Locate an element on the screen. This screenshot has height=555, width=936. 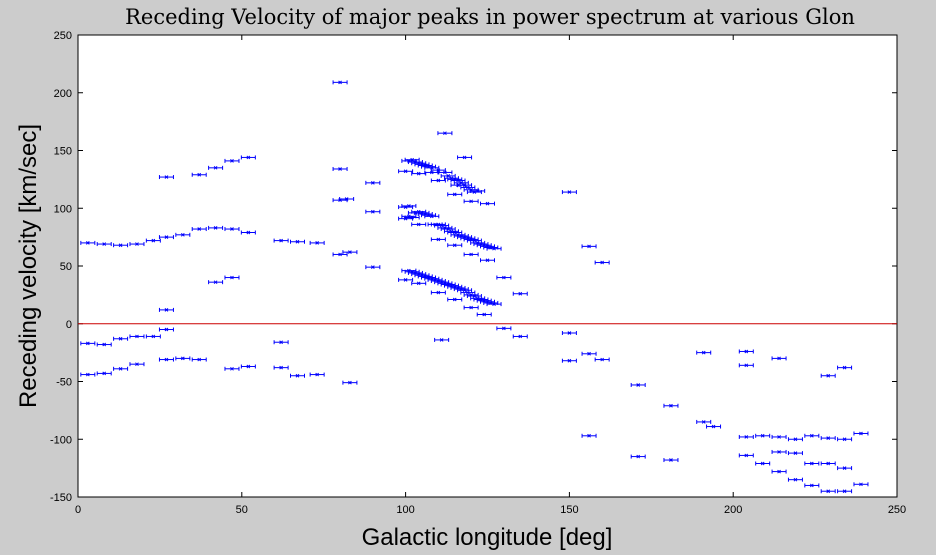
y-tick-label: -100 is located at coordinates (61, 440).